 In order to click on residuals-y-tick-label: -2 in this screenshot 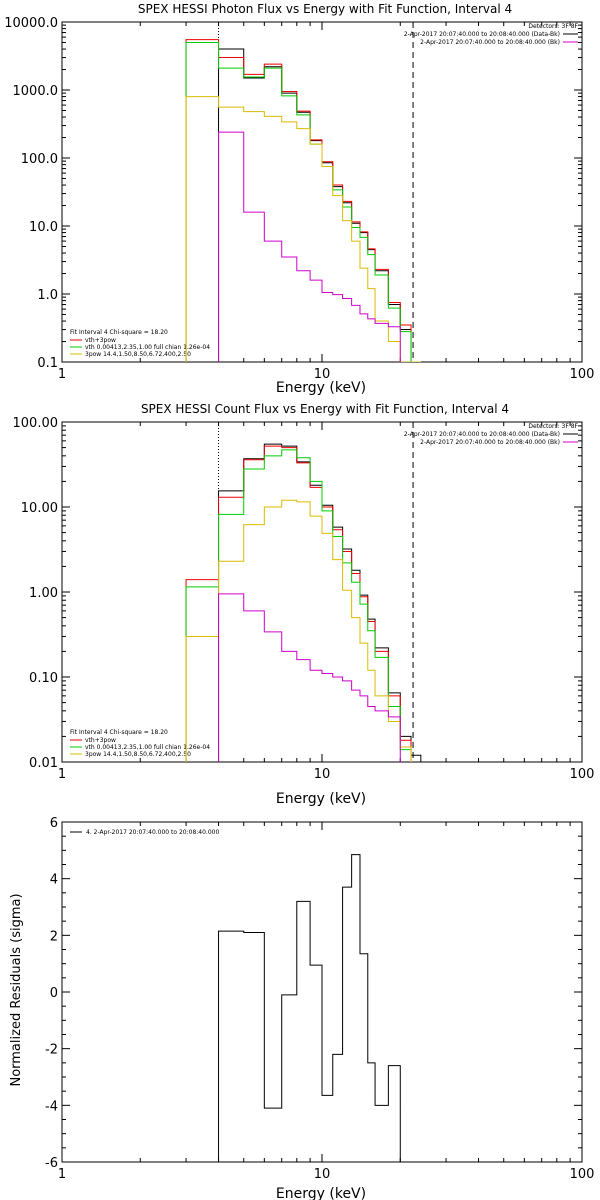, I will do `click(51, 1050)`.